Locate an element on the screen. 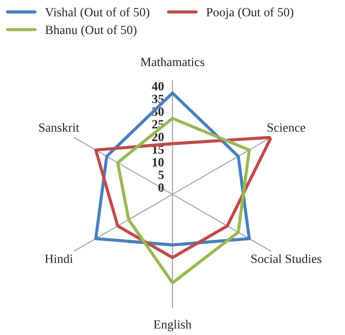 Image resolution: width=345 pixels, height=335 pixels. legend-label: Pooja (Out of 50) is located at coordinates (250, 13).